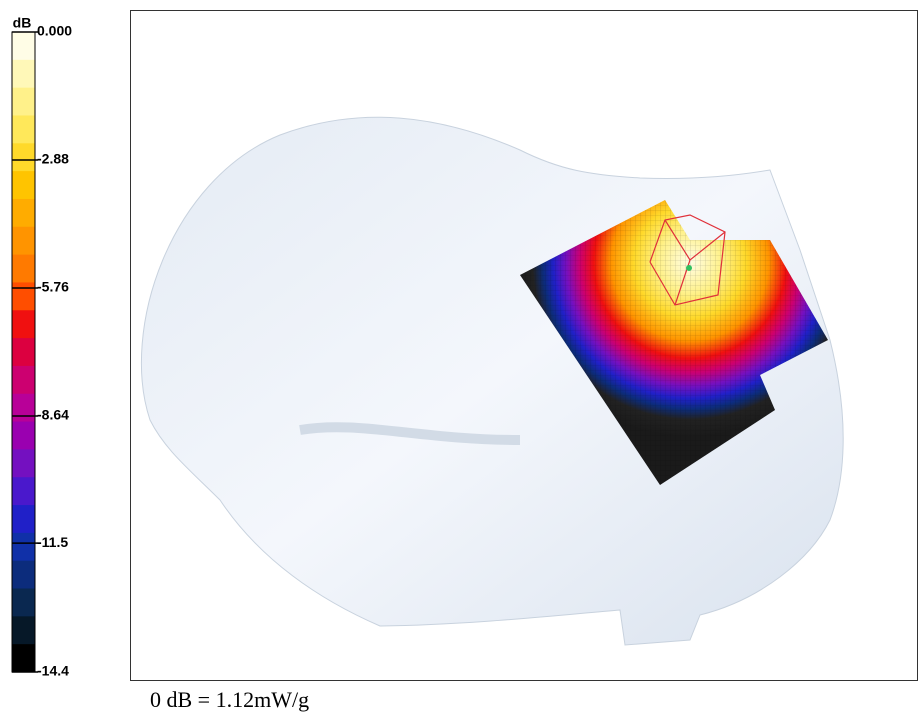  I want to click on tick-label: -14.4, so click(53, 671).